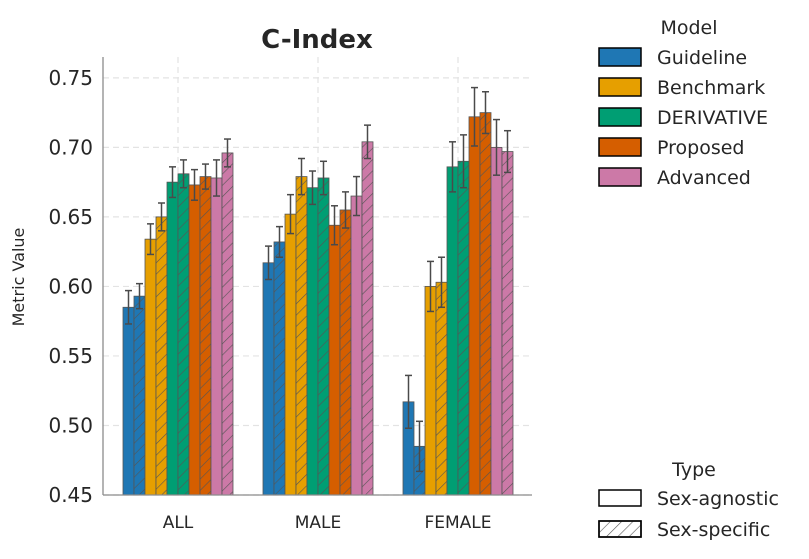 The height and width of the screenshot is (559, 809). What do you see at coordinates (457, 523) in the screenshot?
I see `x-tick-label: FEMALE` at bounding box center [457, 523].